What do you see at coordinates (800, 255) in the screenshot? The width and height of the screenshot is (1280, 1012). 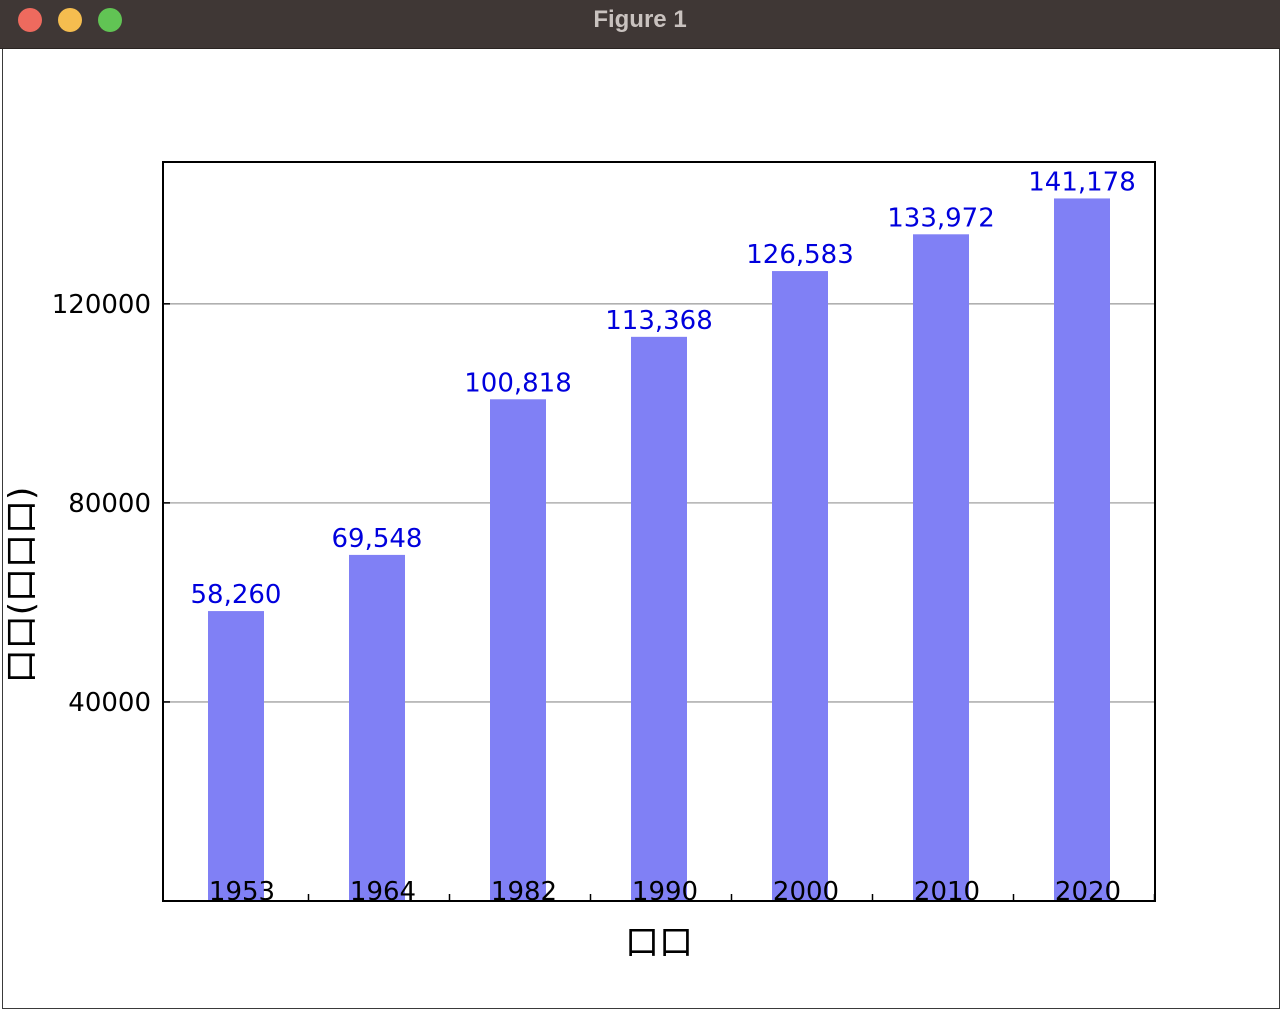 I see `value-label: 126,583` at bounding box center [800, 255].